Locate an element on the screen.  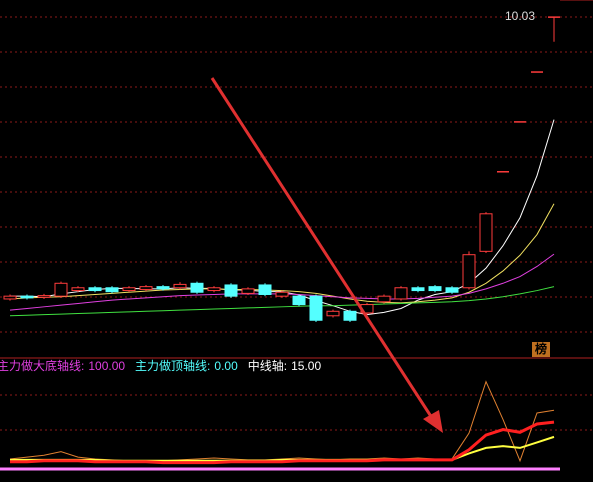
indicator-name: 主力做顶轴线: is located at coordinates (172, 365).